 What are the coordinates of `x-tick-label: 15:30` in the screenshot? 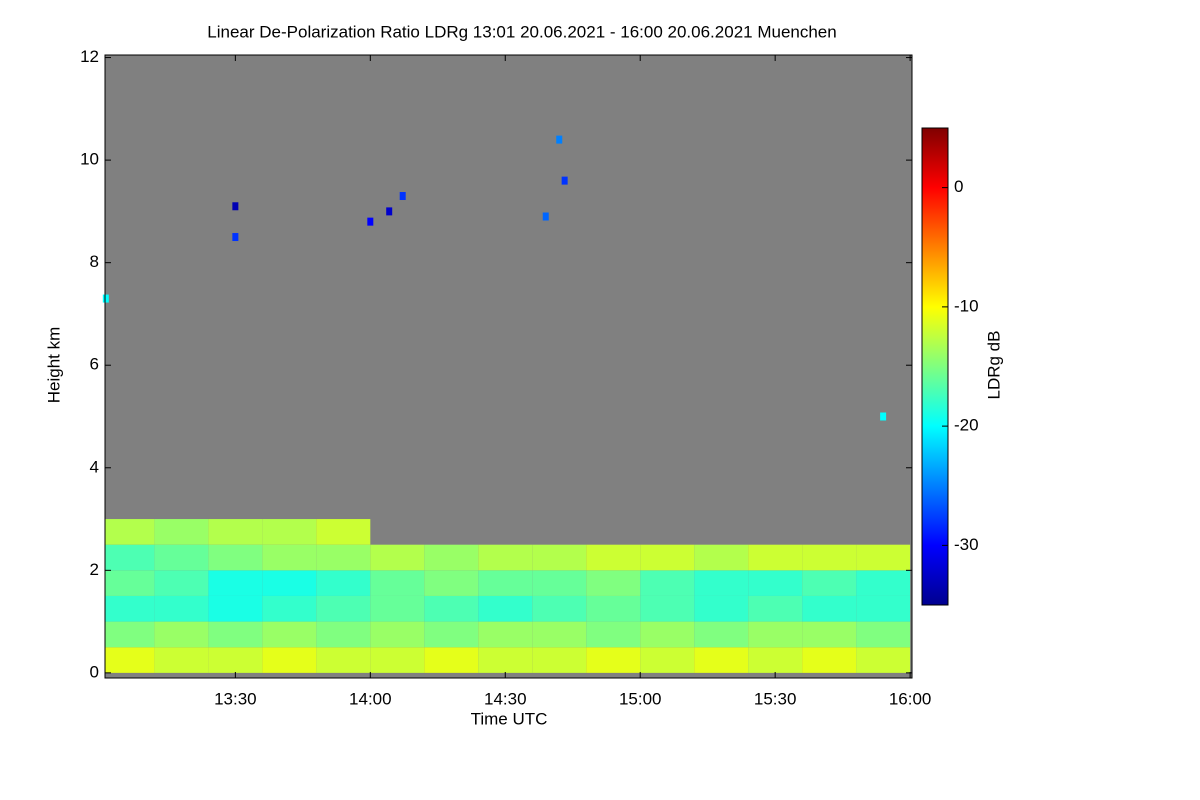 It's located at (775, 698).